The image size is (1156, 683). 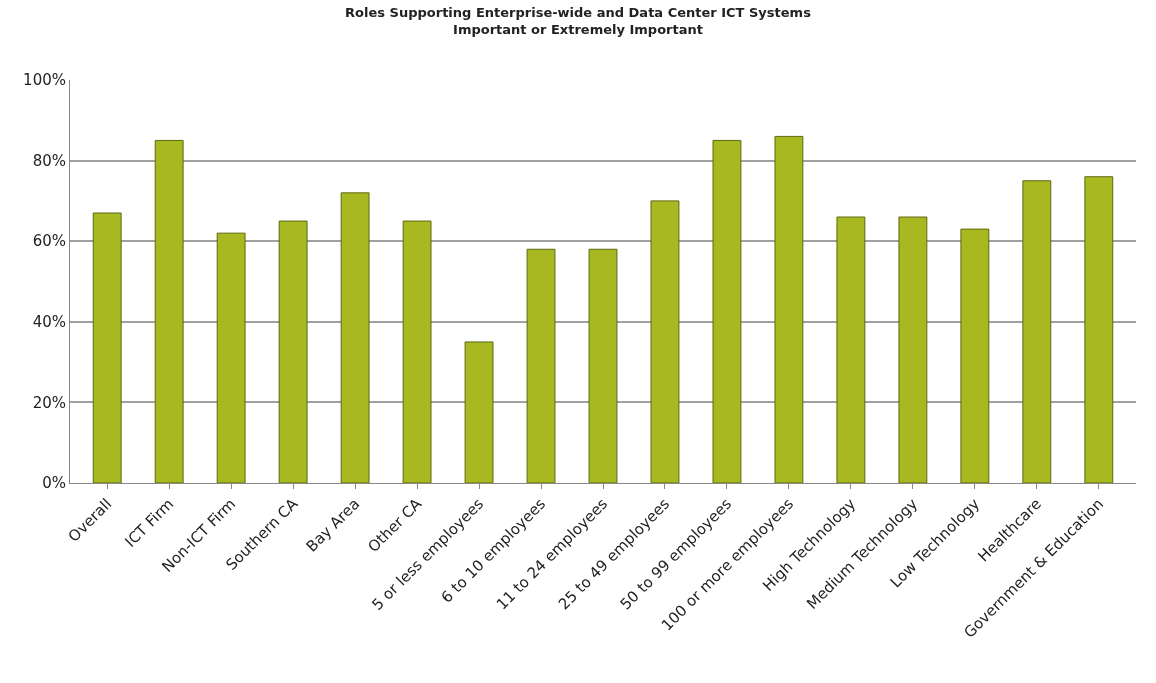 I want to click on y-tick-label: 80%, so click(x=49, y=160).